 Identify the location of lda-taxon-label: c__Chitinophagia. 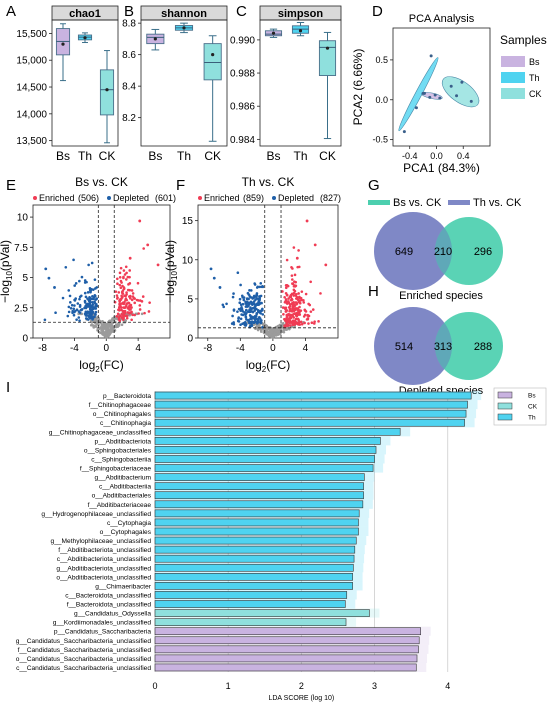
(125, 423).